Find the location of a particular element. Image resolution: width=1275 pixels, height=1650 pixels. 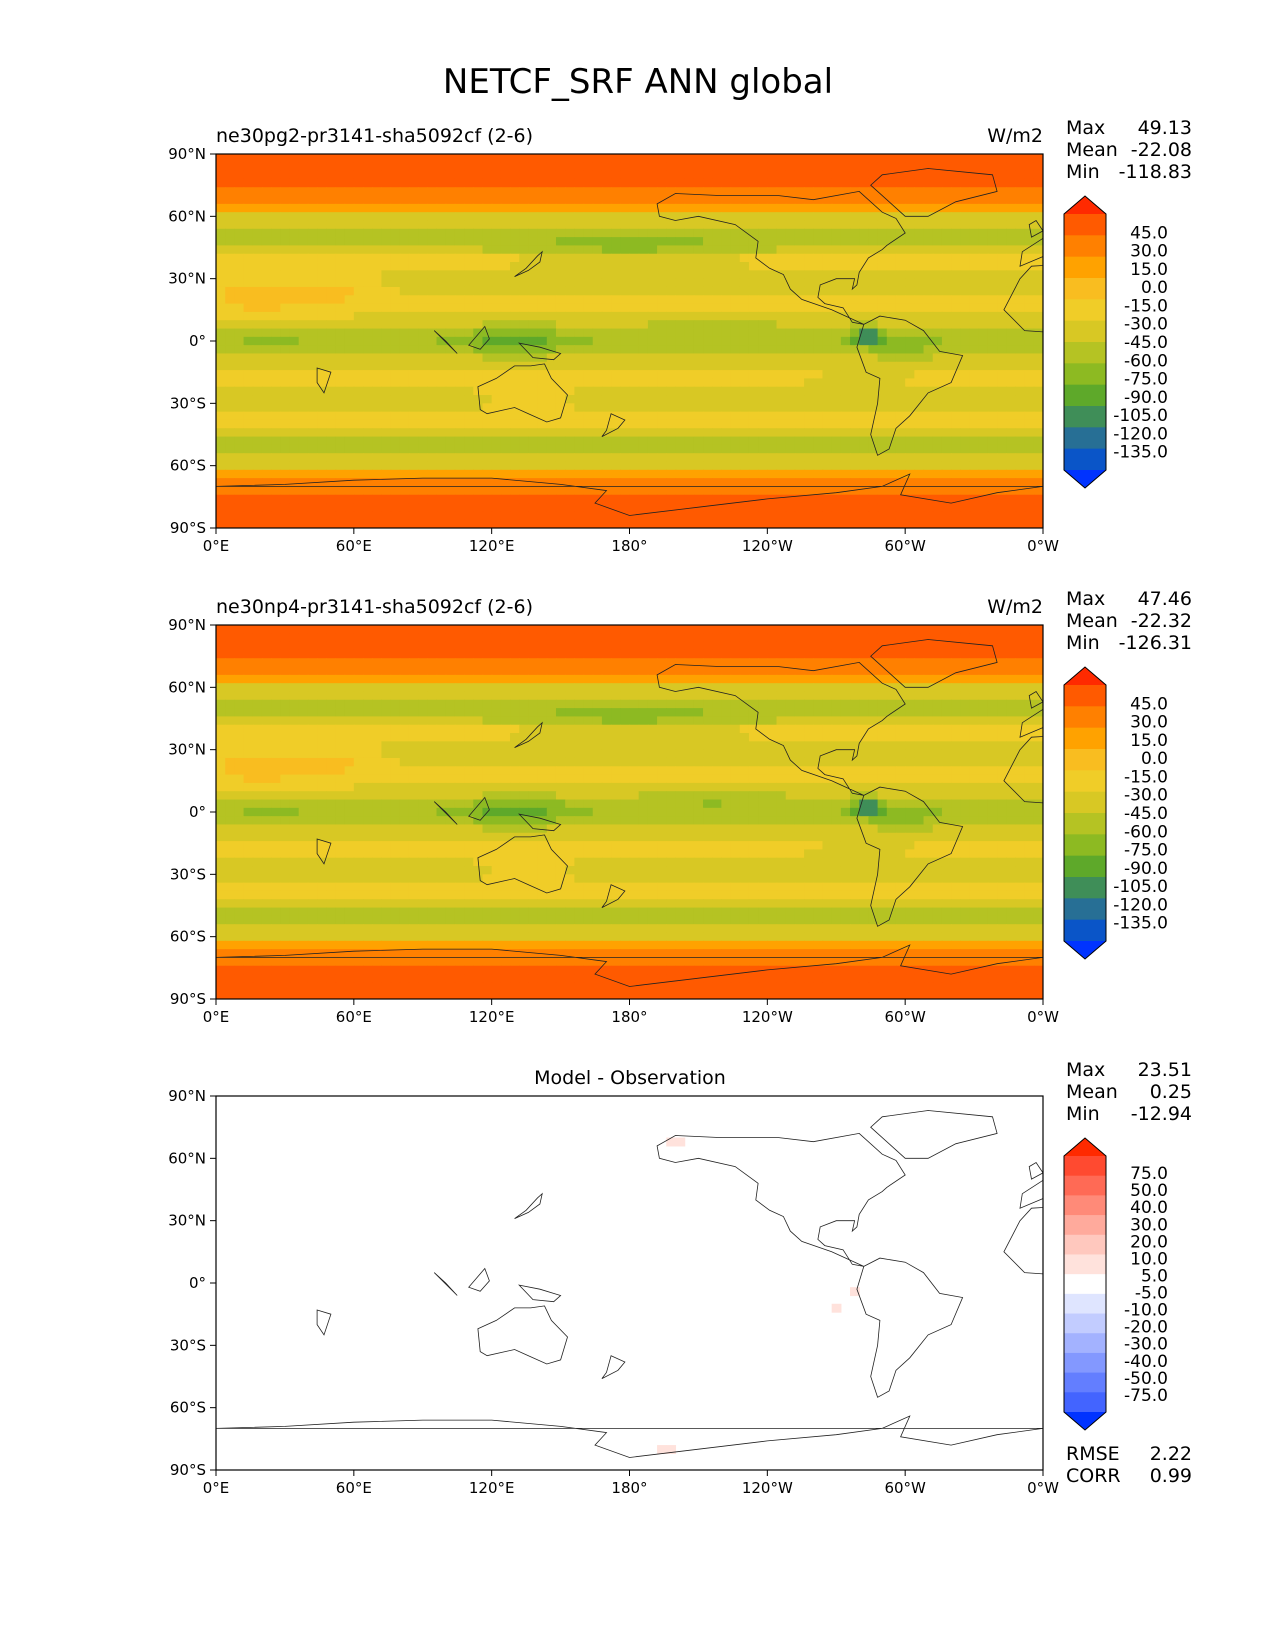

x-tick-label: 0°E is located at coordinates (216, 546).